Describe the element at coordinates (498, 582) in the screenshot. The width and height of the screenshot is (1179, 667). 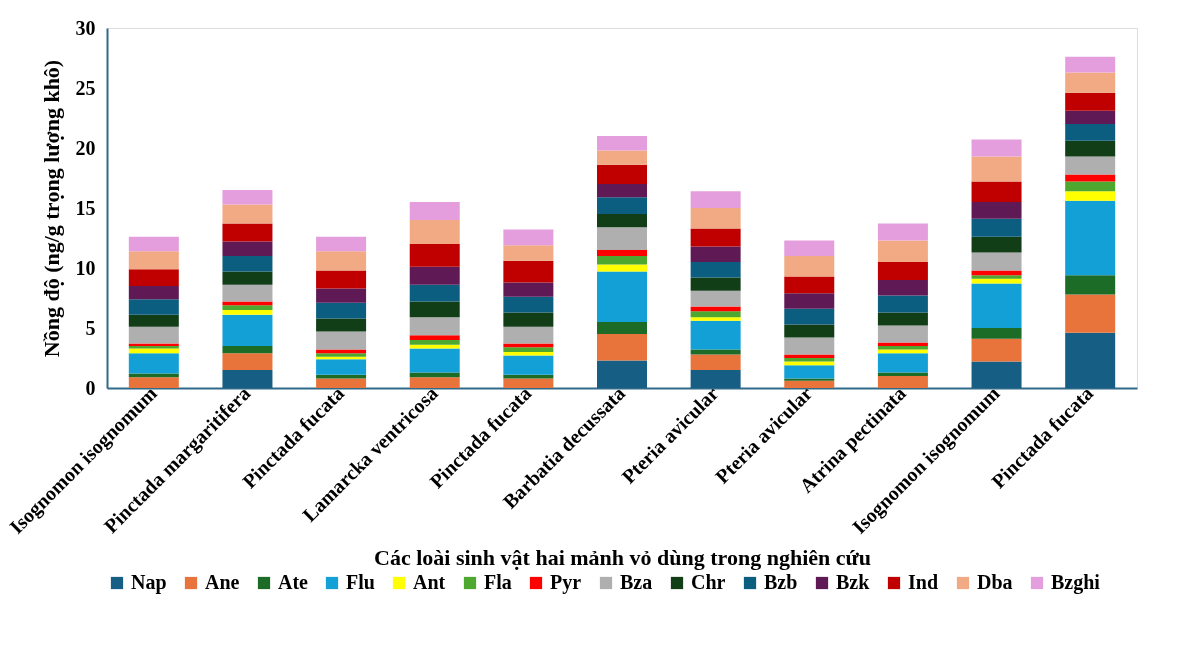
I see `legend-label: Fla` at that location.